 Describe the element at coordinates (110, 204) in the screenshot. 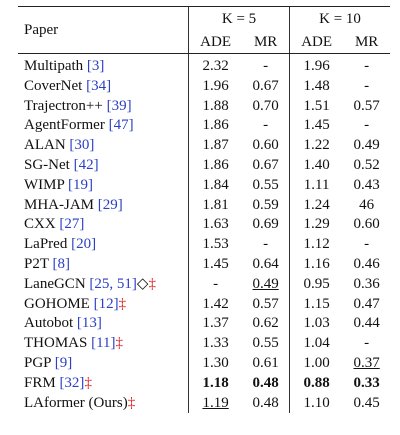

I see `citation: [29]` at that location.